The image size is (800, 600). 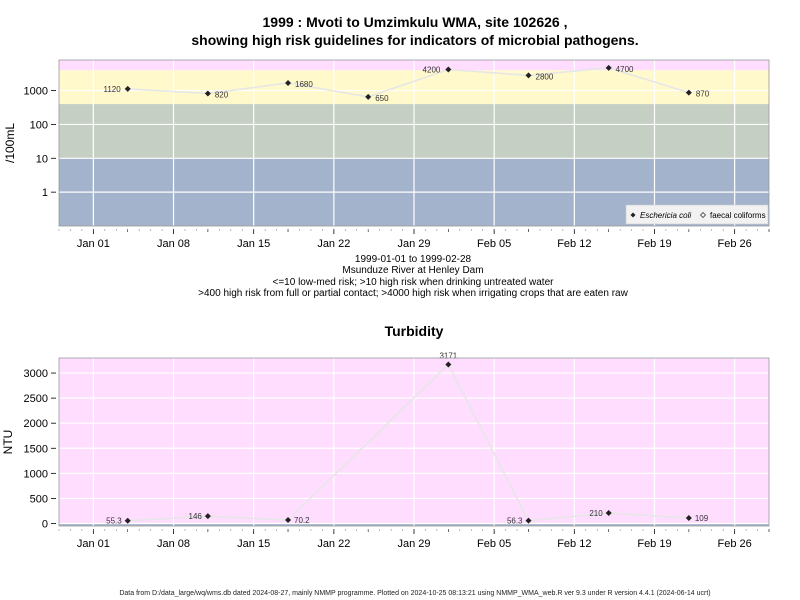 I want to click on y-tick-label: 3000, so click(x=36, y=374).